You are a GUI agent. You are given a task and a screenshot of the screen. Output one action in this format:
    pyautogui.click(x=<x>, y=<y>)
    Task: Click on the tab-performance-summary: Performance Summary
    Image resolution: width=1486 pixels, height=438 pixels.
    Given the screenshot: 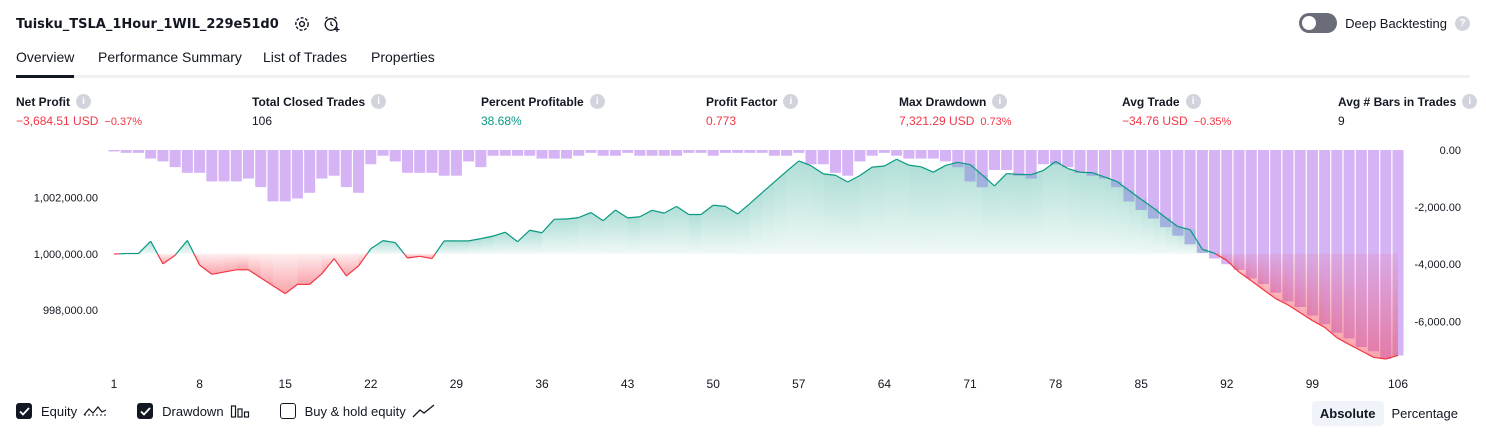 What is the action you would take?
    pyautogui.click(x=170, y=57)
    